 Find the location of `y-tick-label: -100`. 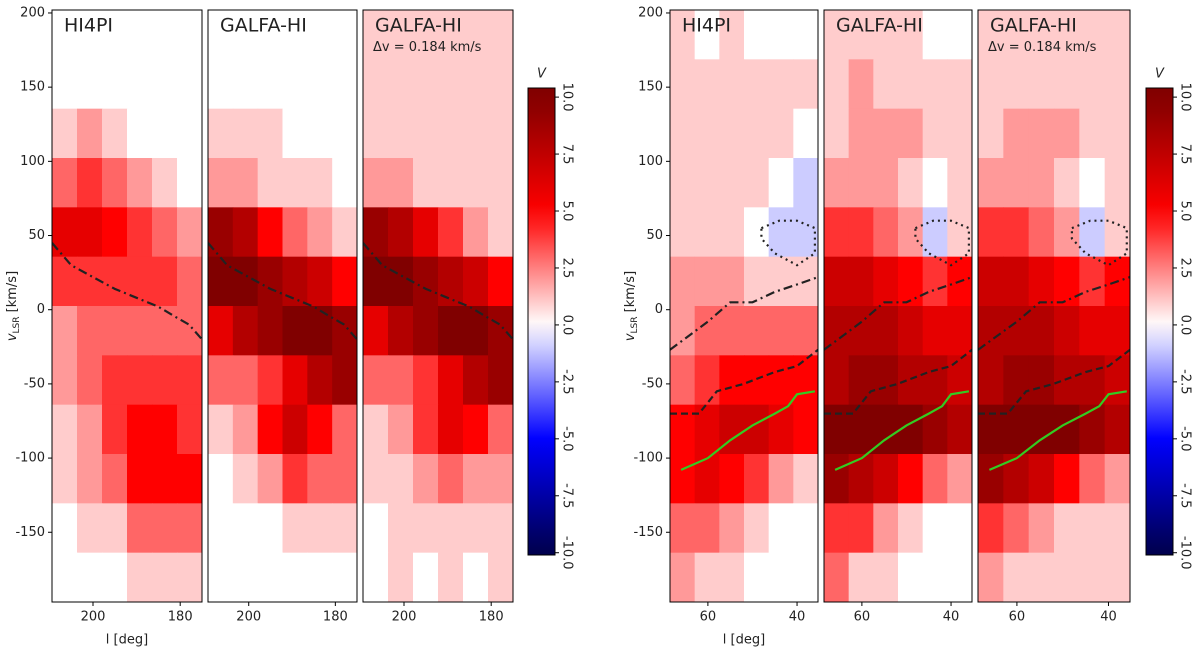

y-tick-label: -100 is located at coordinates (648, 458).